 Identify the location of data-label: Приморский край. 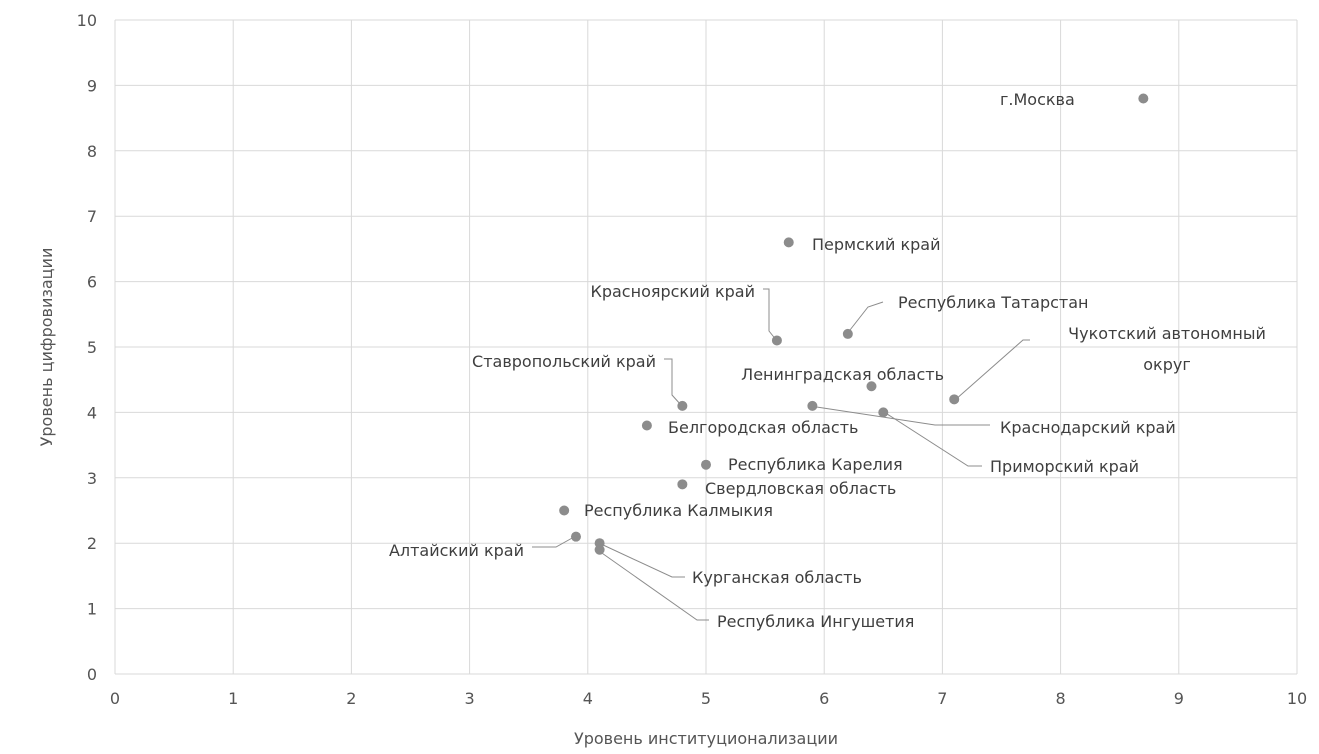
(1064, 466).